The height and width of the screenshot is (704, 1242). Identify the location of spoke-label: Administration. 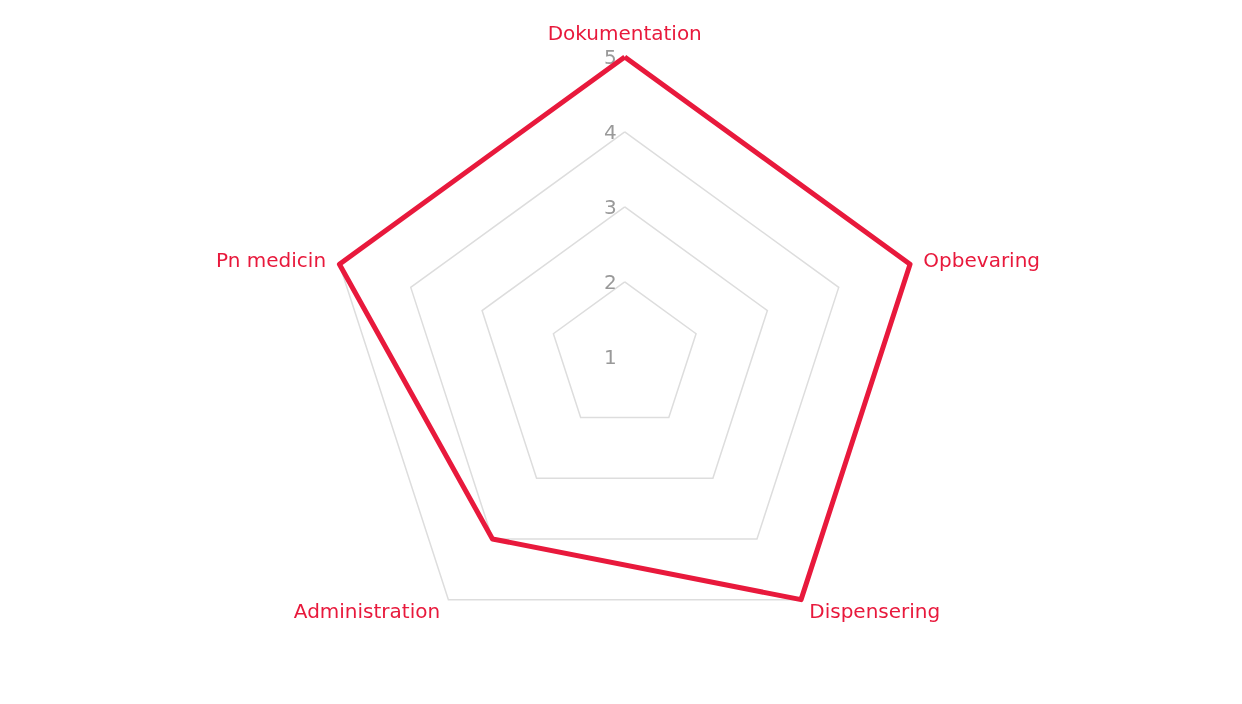
(367, 610).